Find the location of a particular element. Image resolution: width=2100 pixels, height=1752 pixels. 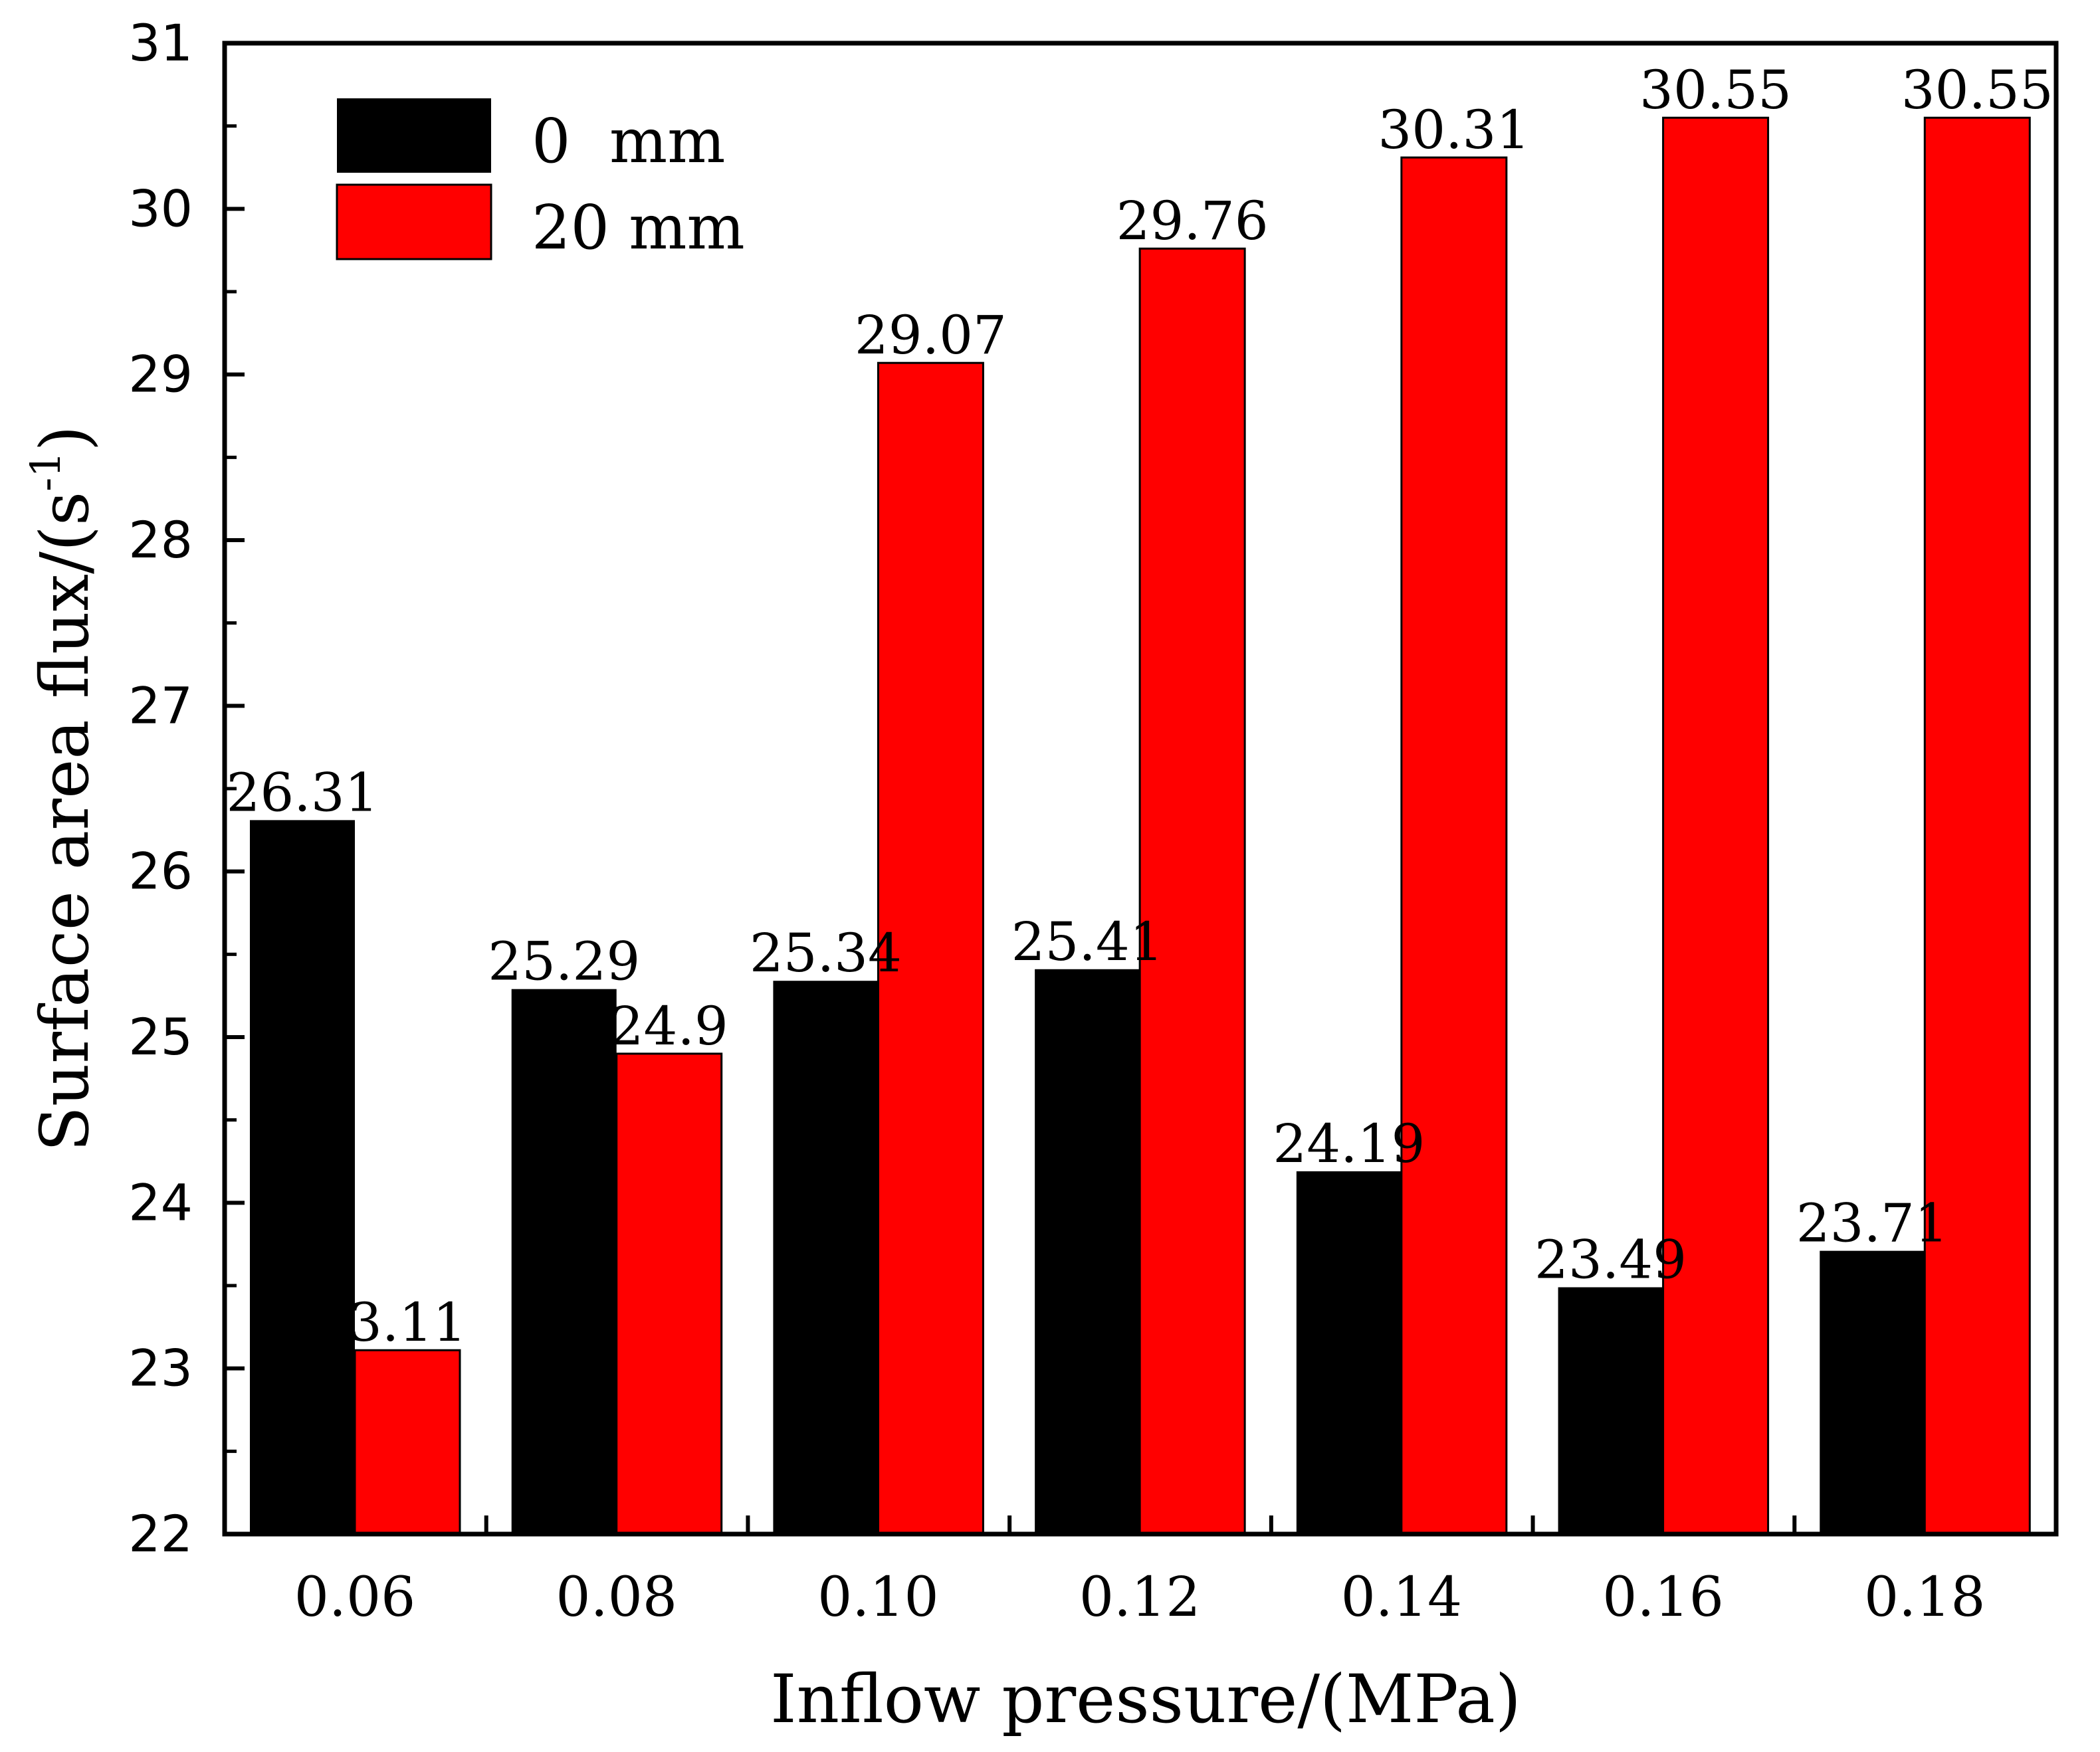

x-tick-label: 0.06 is located at coordinates (355, 1597).